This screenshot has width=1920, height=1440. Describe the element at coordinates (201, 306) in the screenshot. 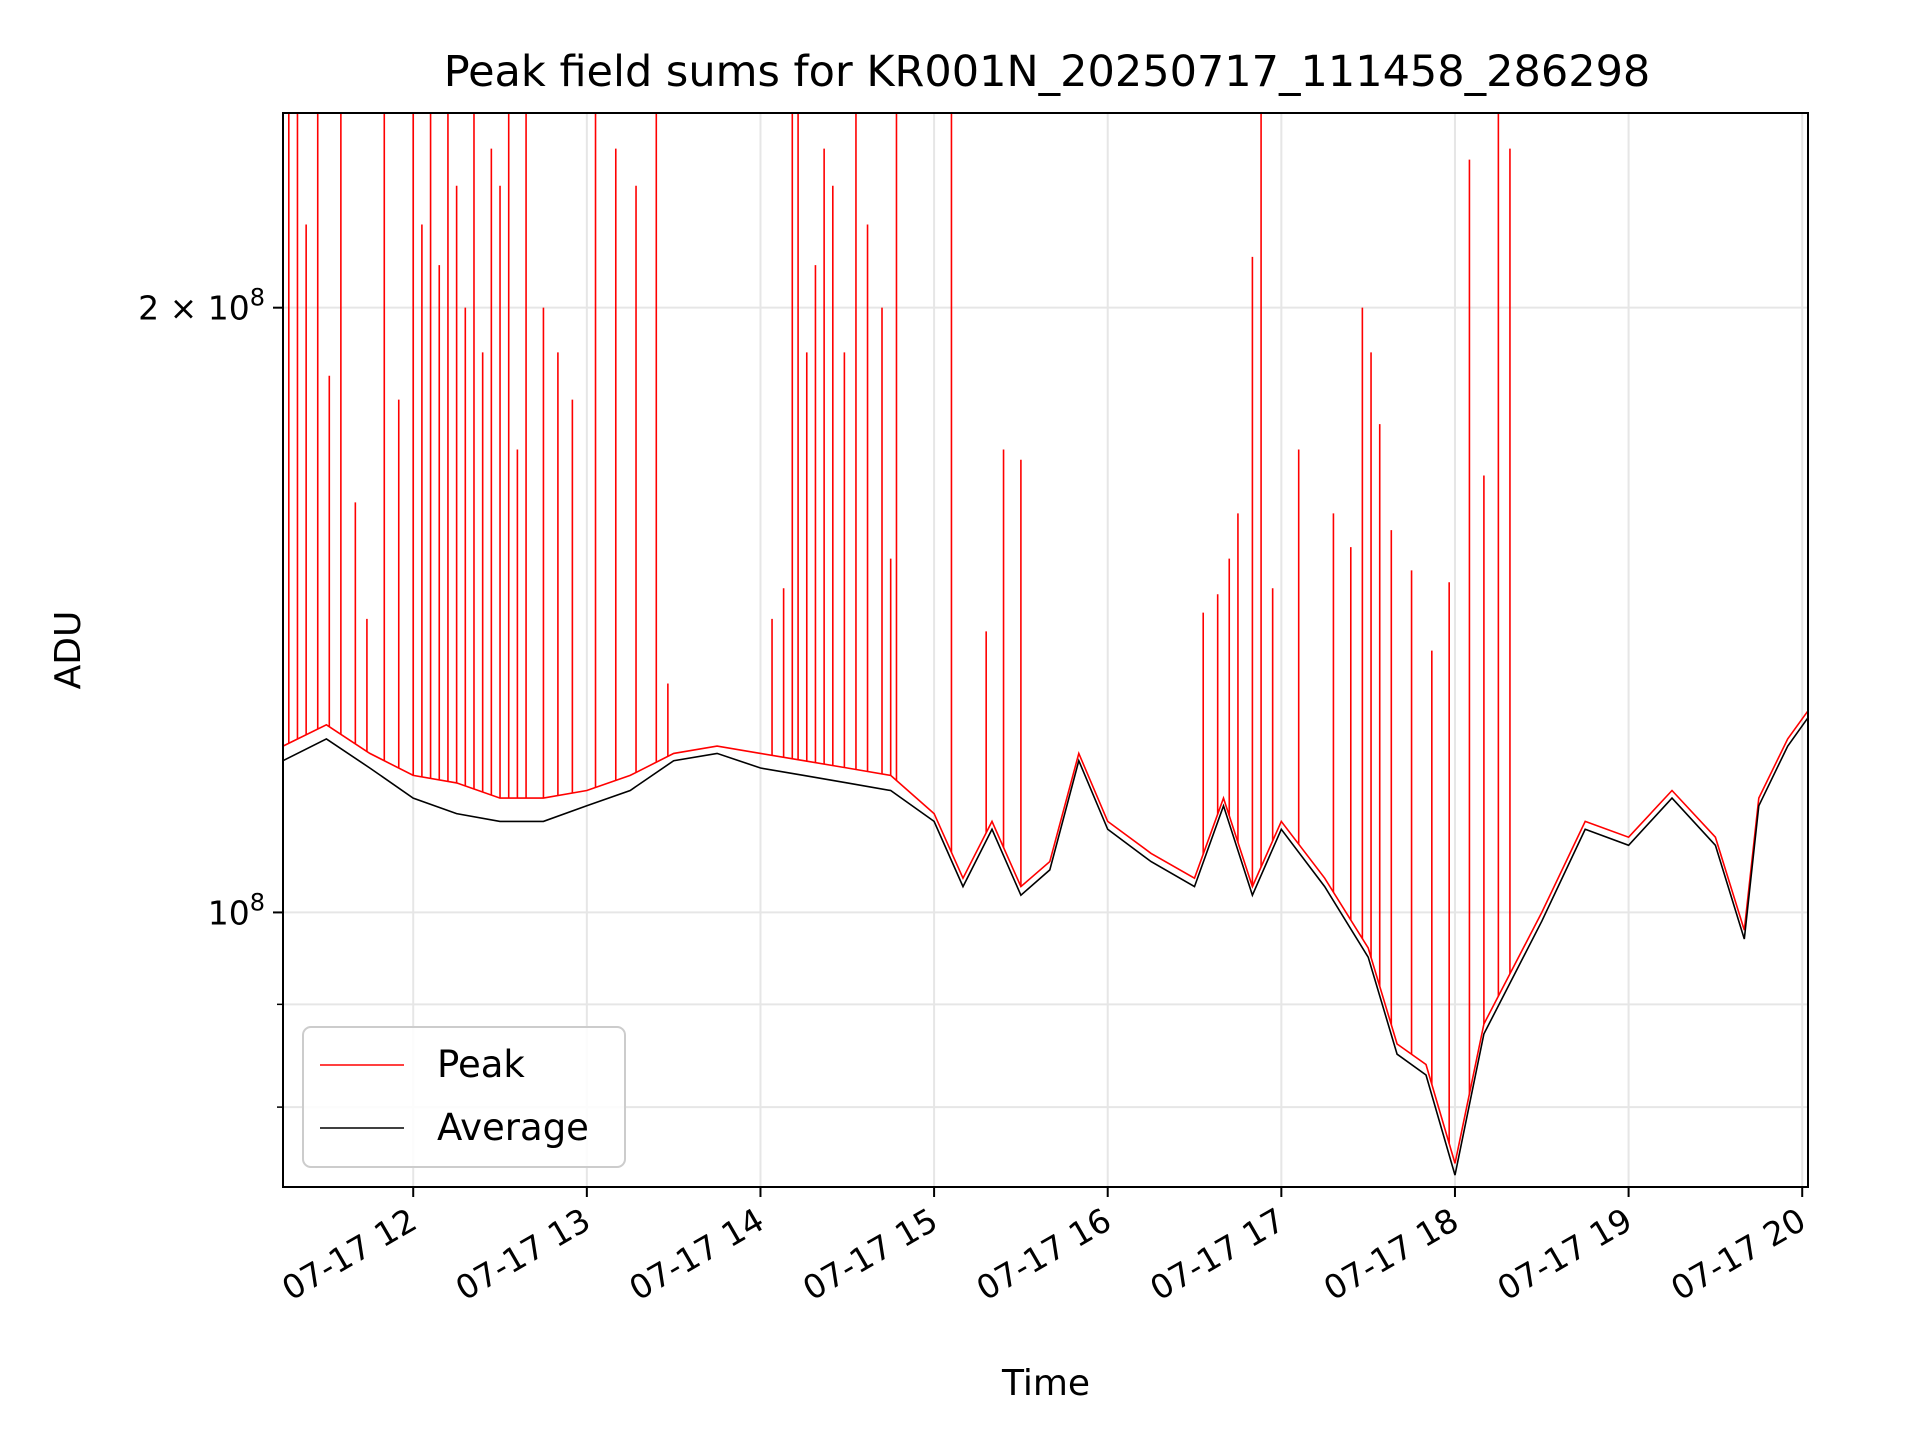

I see `y-tick-label: 2 × 108` at that location.